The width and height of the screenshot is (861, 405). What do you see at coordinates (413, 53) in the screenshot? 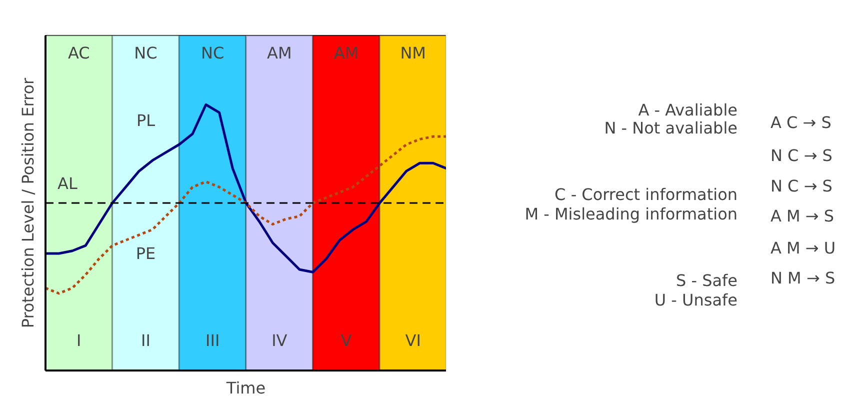
I see `text: NM` at bounding box center [413, 53].